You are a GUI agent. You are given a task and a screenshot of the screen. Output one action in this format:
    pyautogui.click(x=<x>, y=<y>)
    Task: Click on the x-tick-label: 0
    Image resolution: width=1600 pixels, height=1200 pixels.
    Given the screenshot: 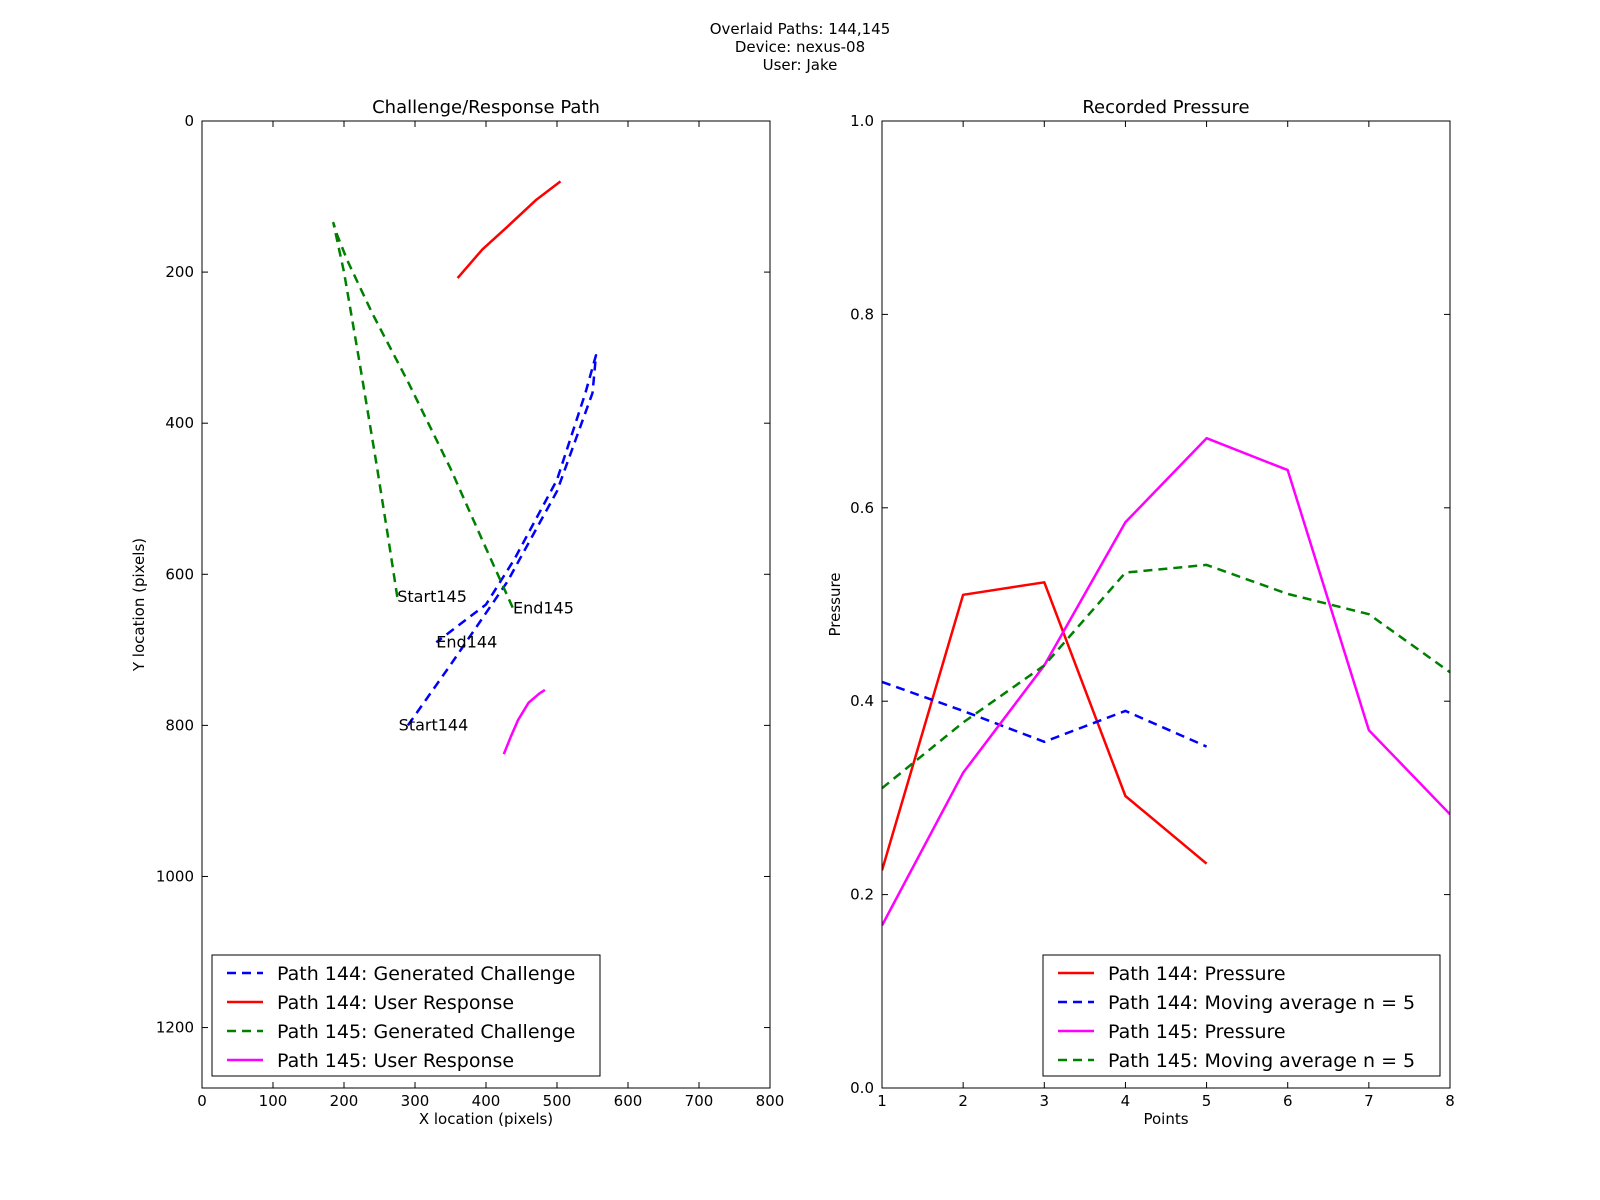 What is the action you would take?
    pyautogui.click(x=202, y=1101)
    